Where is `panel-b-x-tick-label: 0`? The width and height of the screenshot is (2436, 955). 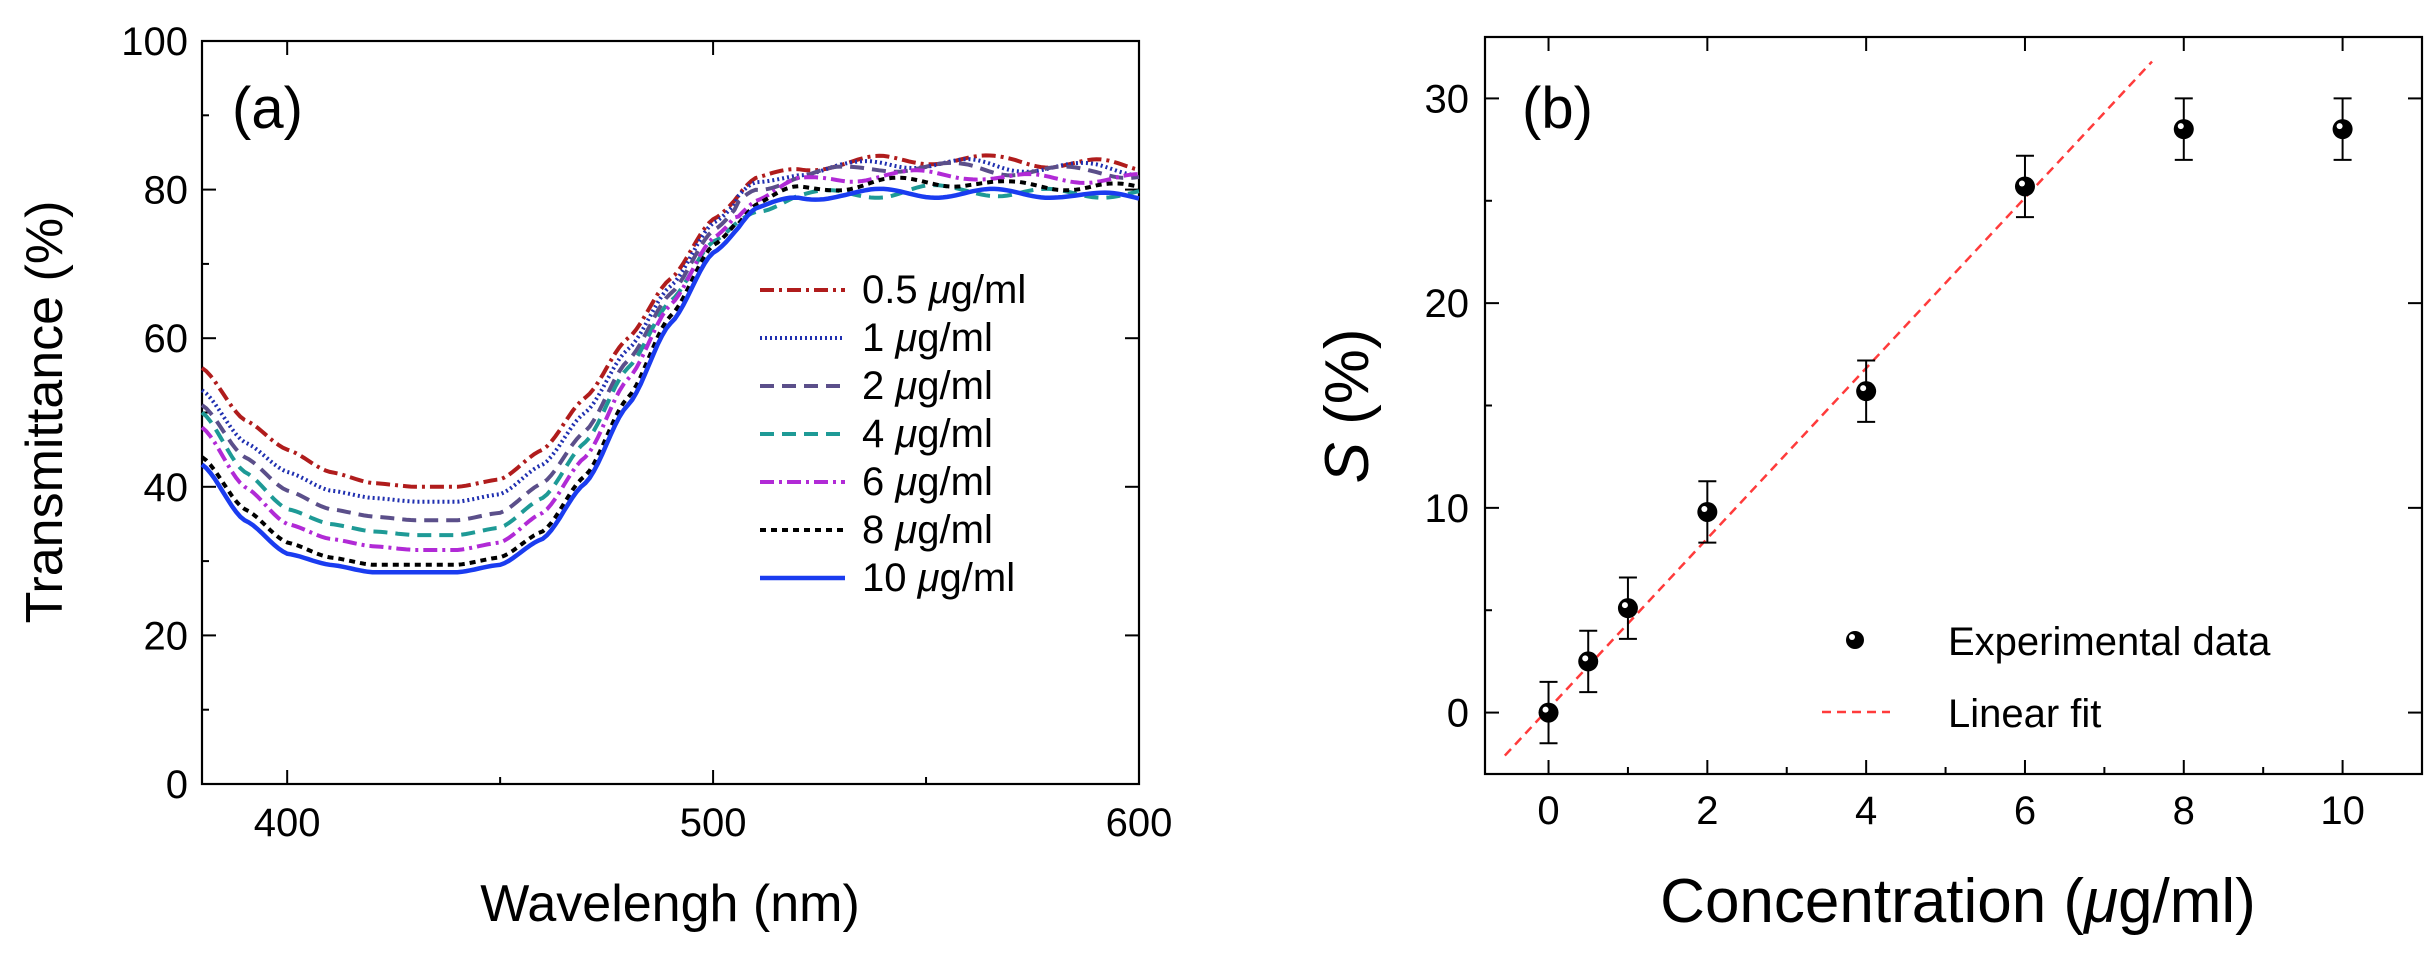
panel-b-x-tick-label: 0 is located at coordinates (1548, 811).